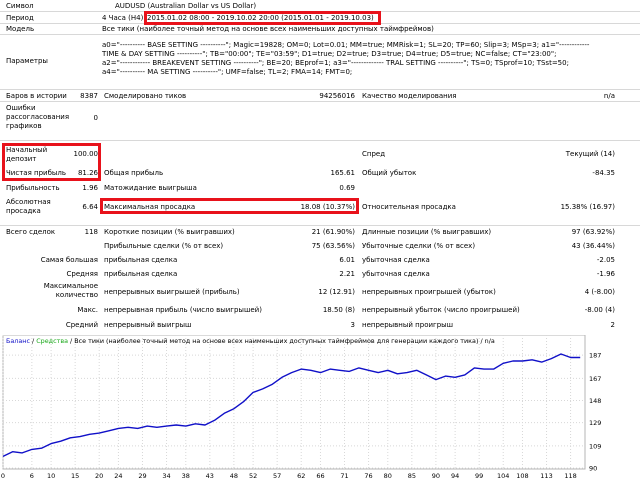  What do you see at coordinates (27, 154) in the screenshot?
I see `deposit-label: Начальный депозит` at bounding box center [27, 154].